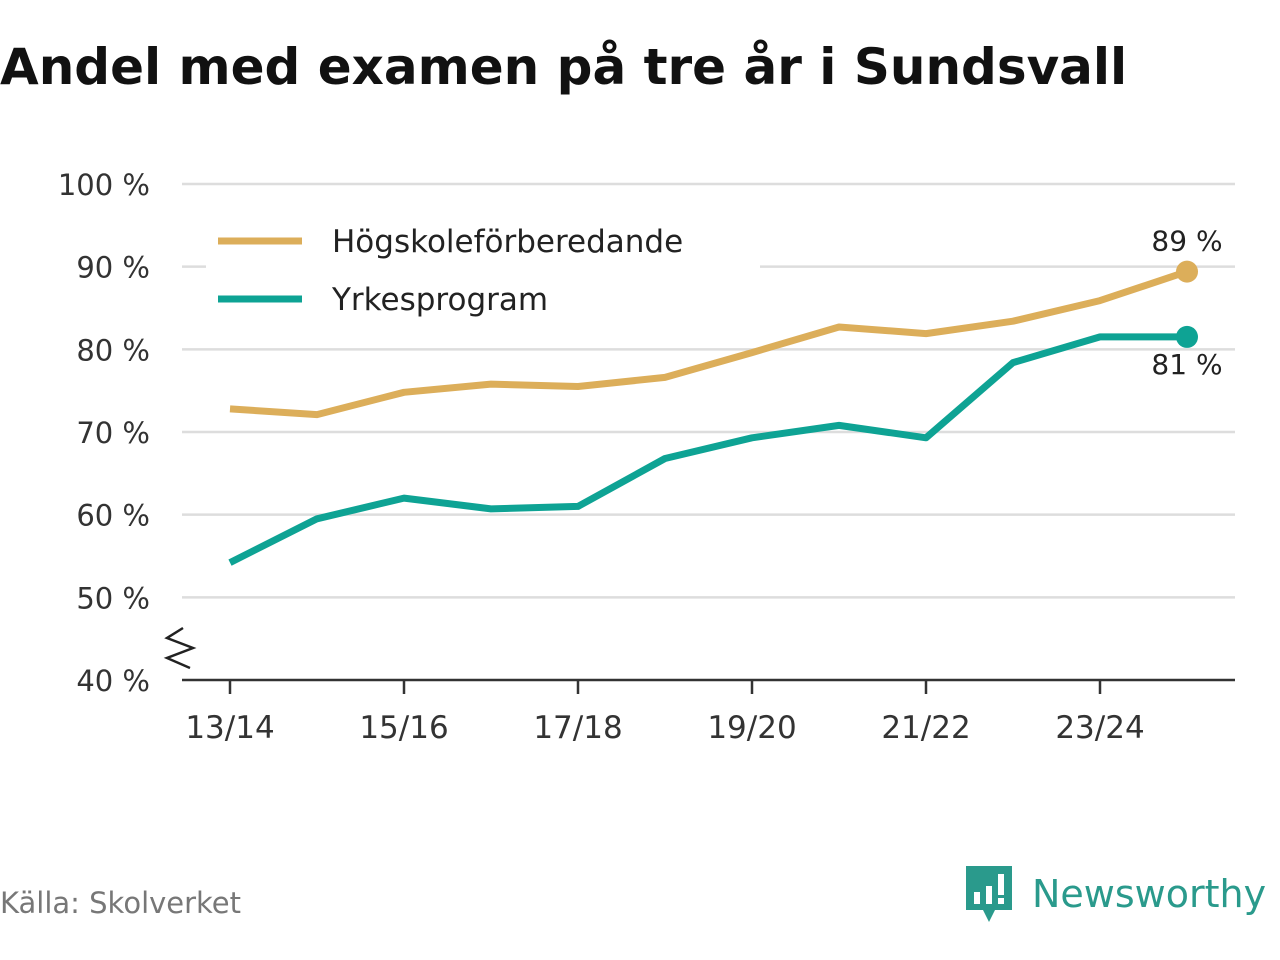 This screenshot has height=960, width=1280. What do you see at coordinates (925, 728) in the screenshot?
I see `x-tick-label: 21/22` at bounding box center [925, 728].